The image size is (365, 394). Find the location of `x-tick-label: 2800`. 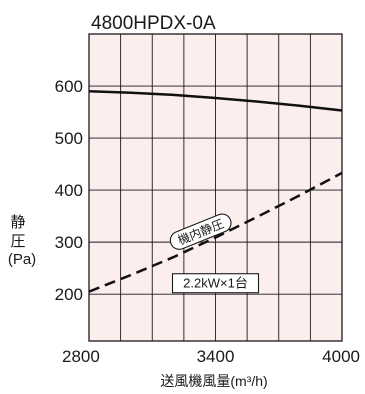

x-tick-label: 2800 is located at coordinates (81, 356).